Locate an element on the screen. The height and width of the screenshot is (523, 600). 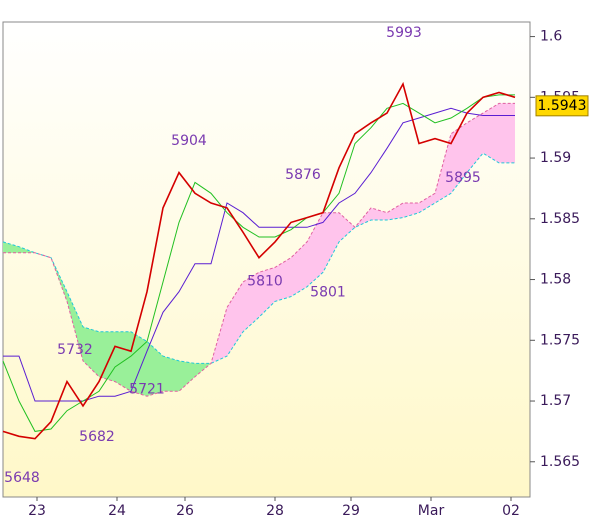
x-tick-label: 29 is located at coordinates (351, 511).